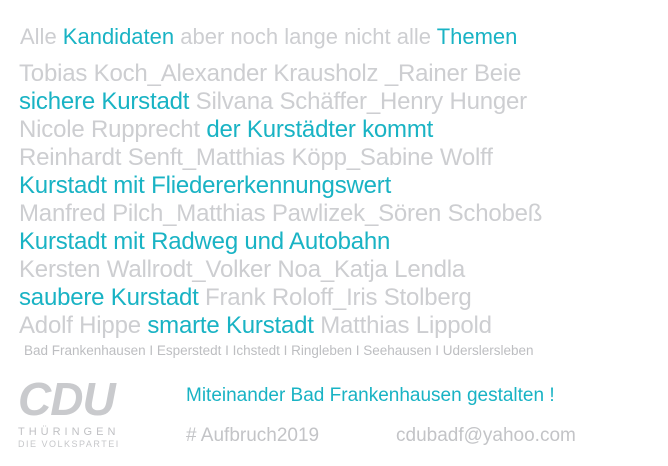 The width and height of the screenshot is (668, 466). Describe the element at coordinates (69, 432) in the screenshot. I see `logo-region: THÜRINGEN` at that location.